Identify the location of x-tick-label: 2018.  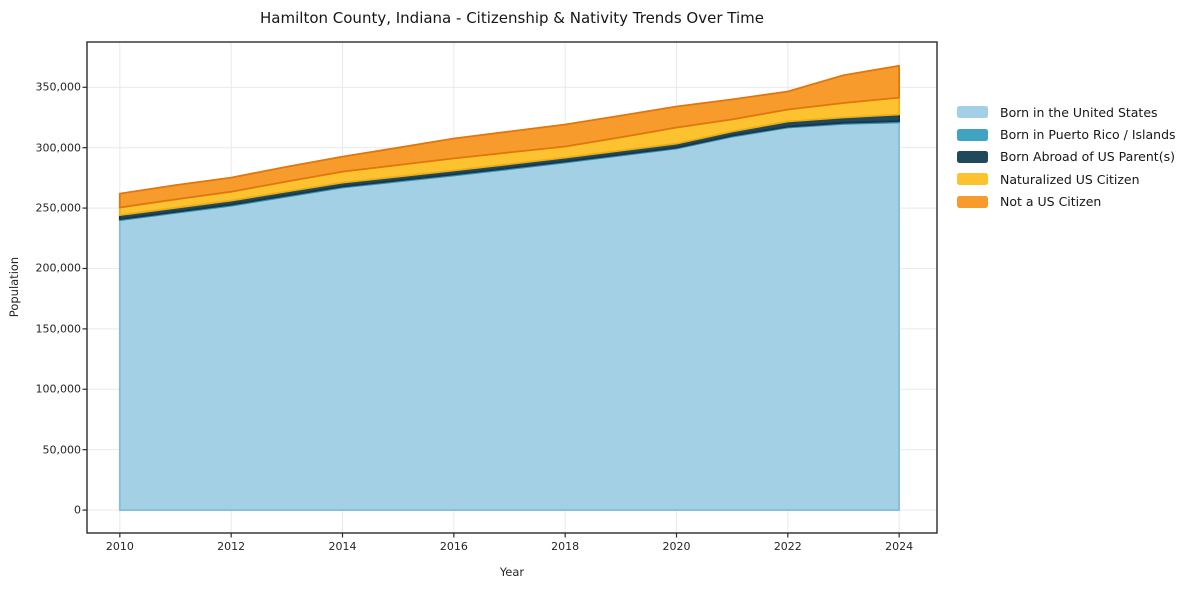
(565, 546).